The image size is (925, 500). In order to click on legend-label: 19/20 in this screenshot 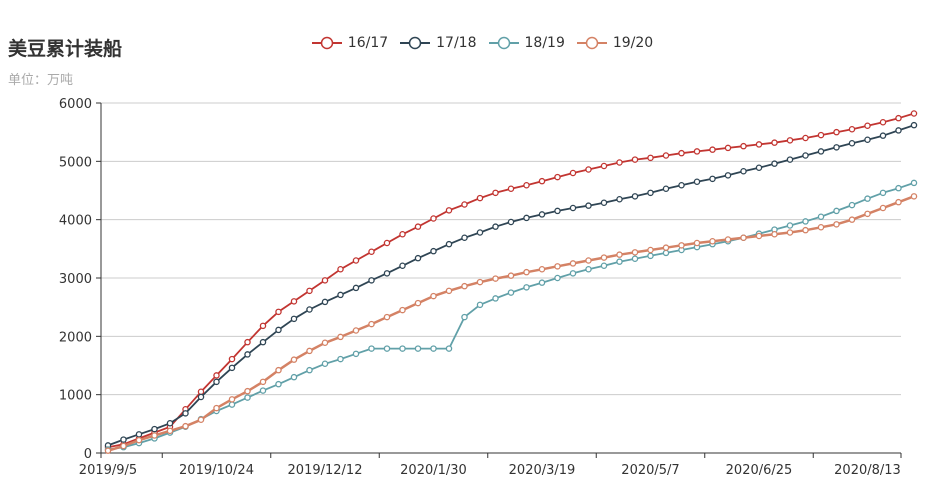, I will do `click(633, 43)`.